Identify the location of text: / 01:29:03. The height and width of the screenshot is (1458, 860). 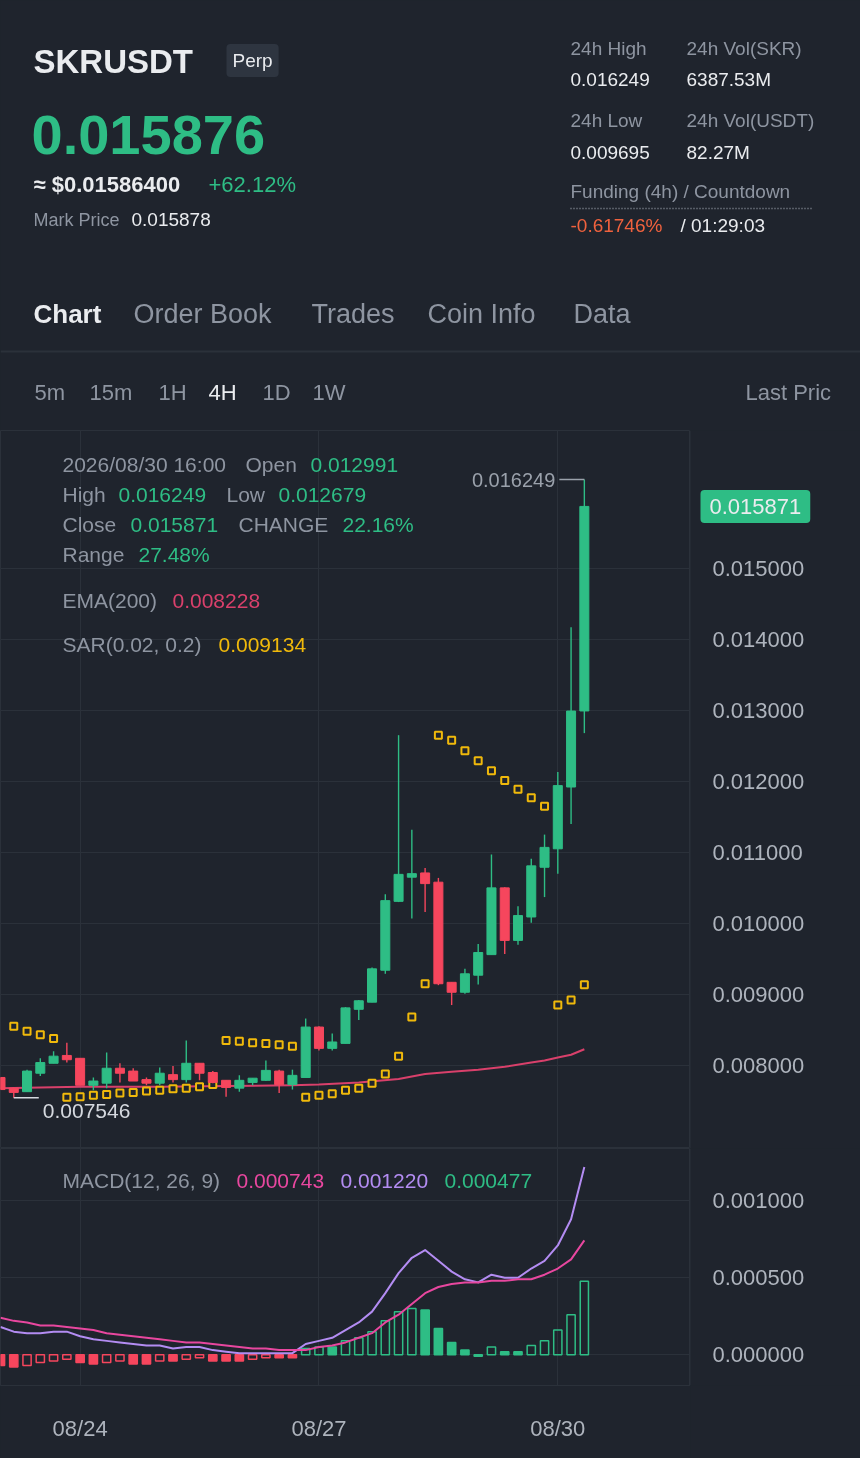
(723, 225).